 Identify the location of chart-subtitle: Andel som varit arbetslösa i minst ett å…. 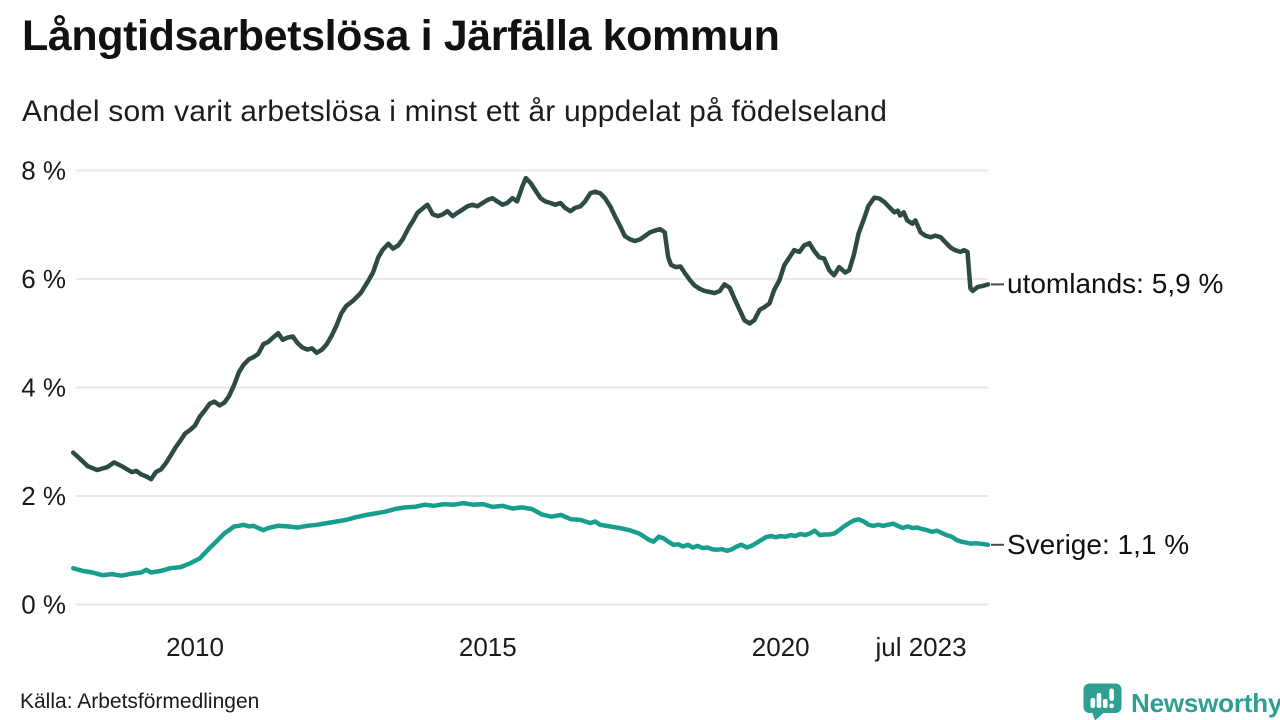
(455, 111).